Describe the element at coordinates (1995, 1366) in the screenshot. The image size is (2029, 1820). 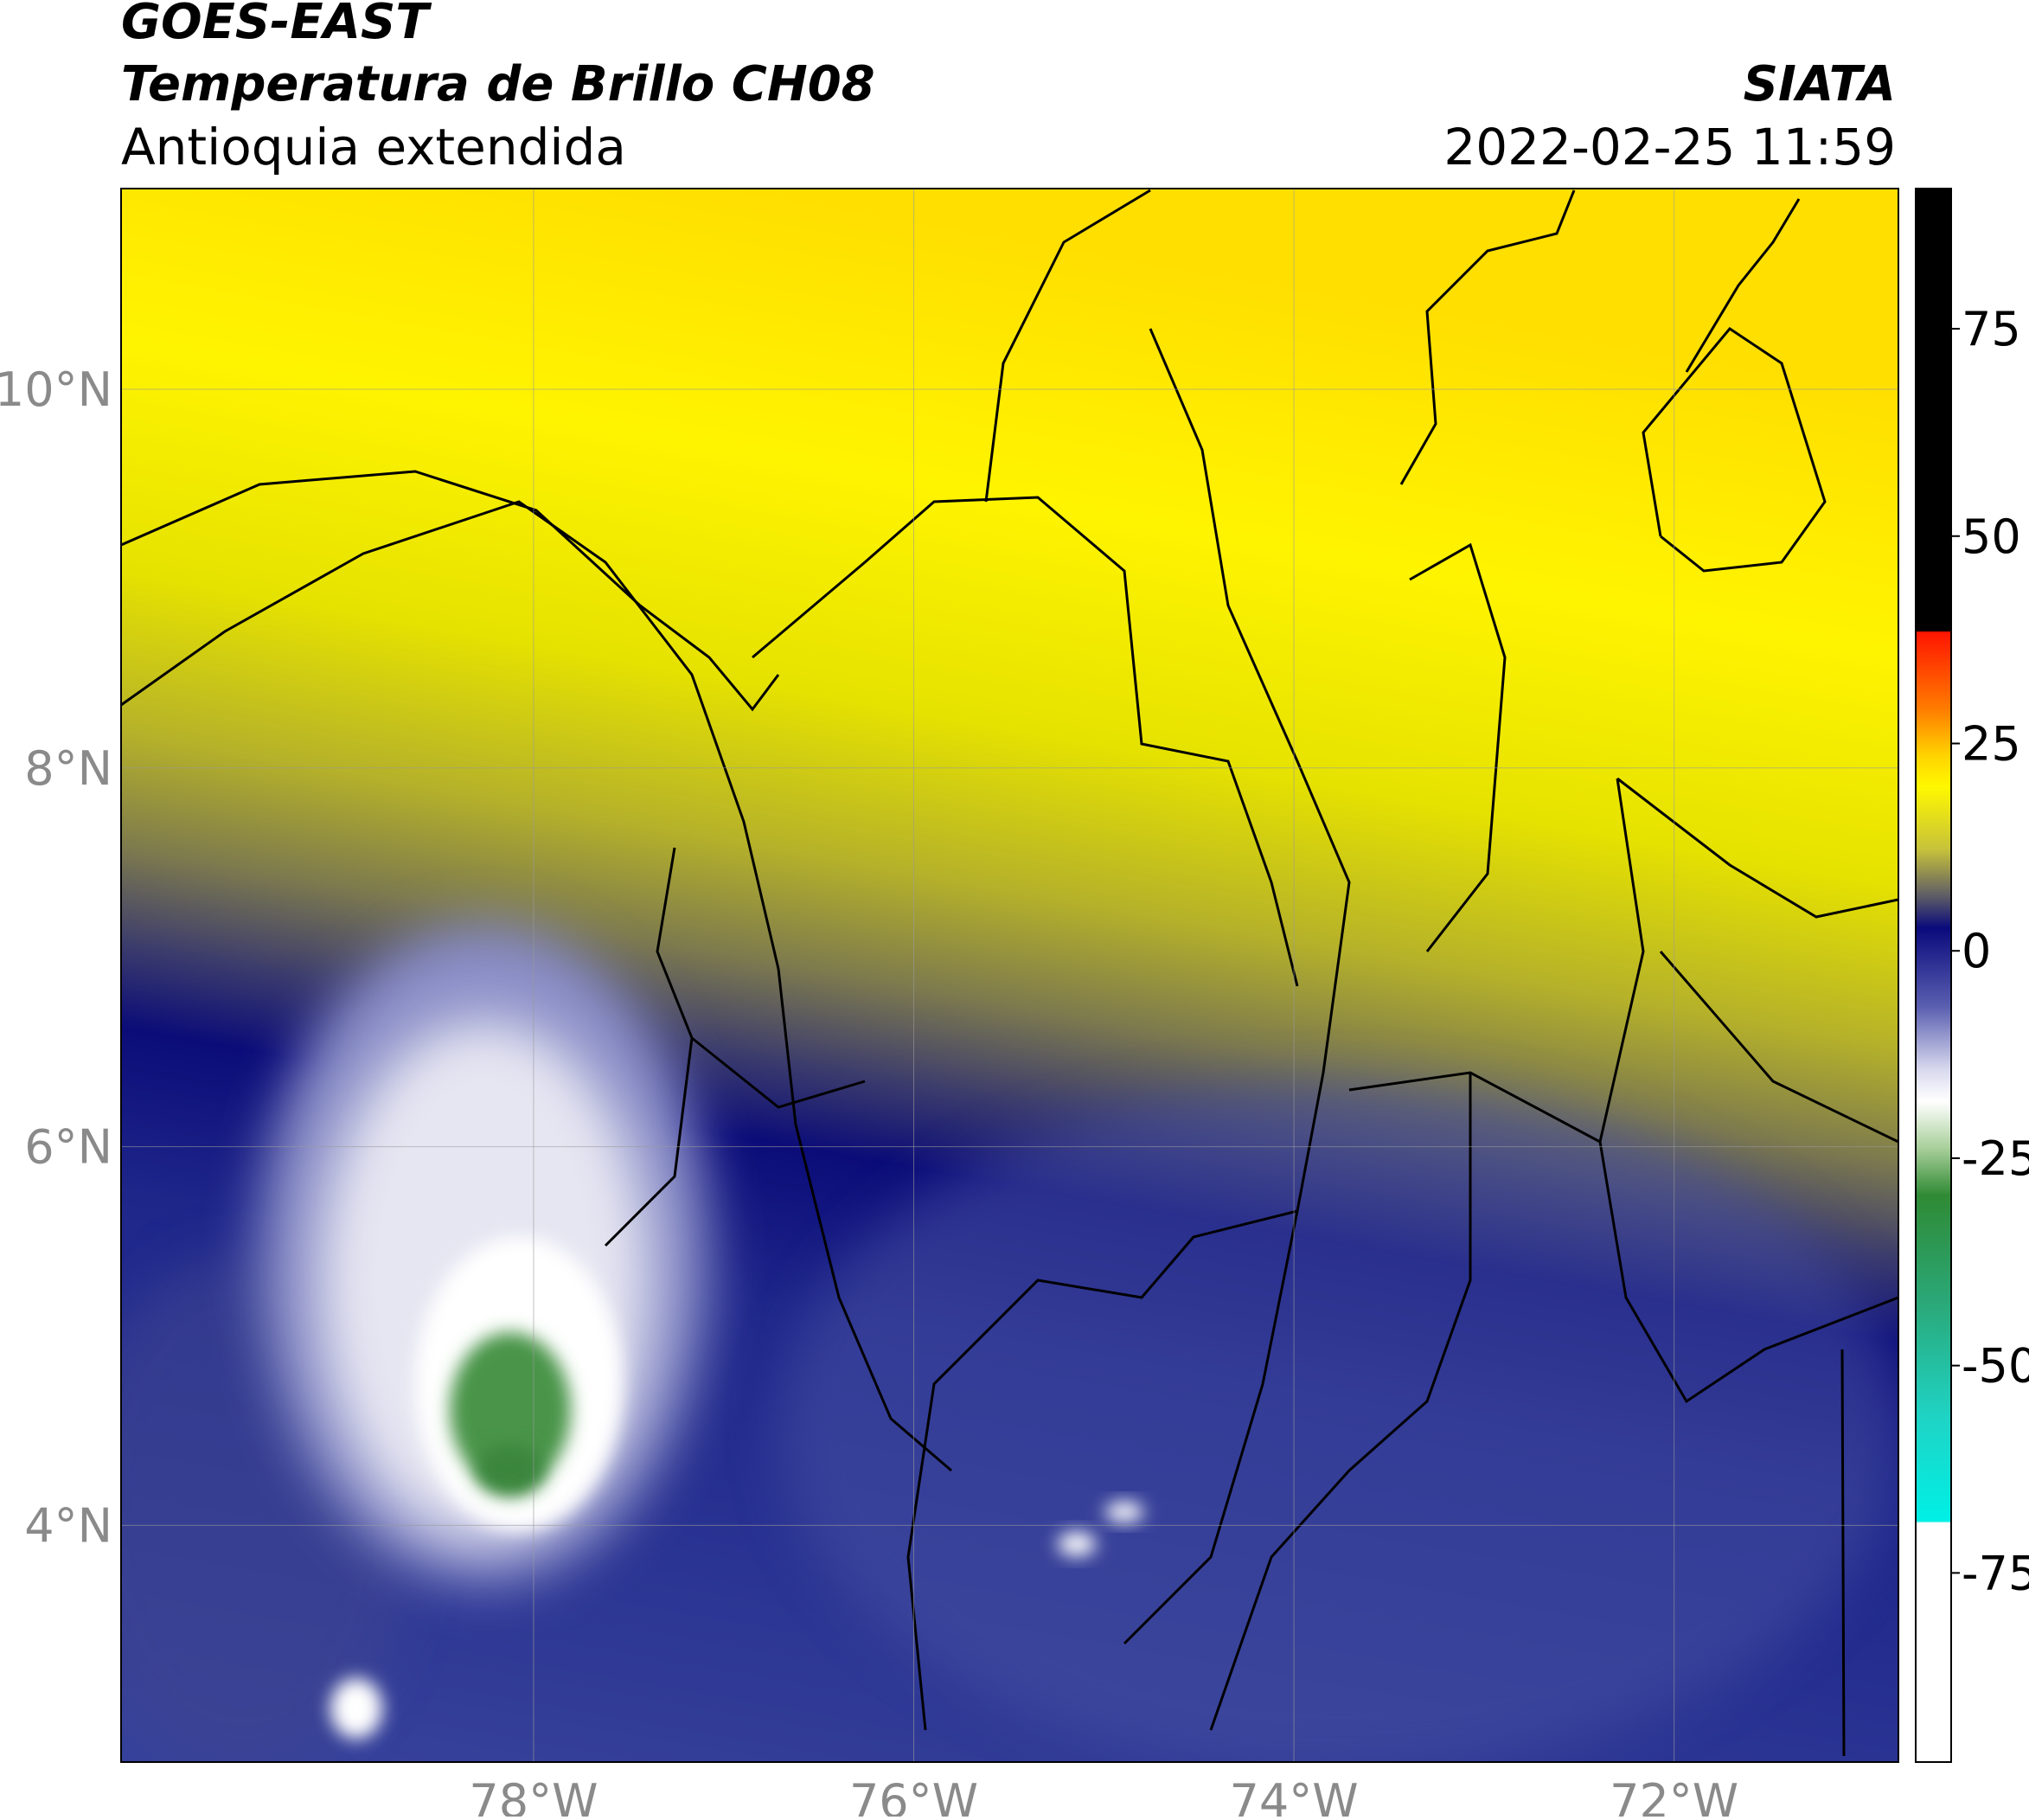
I see `colorbar-tick-label: -50` at that location.